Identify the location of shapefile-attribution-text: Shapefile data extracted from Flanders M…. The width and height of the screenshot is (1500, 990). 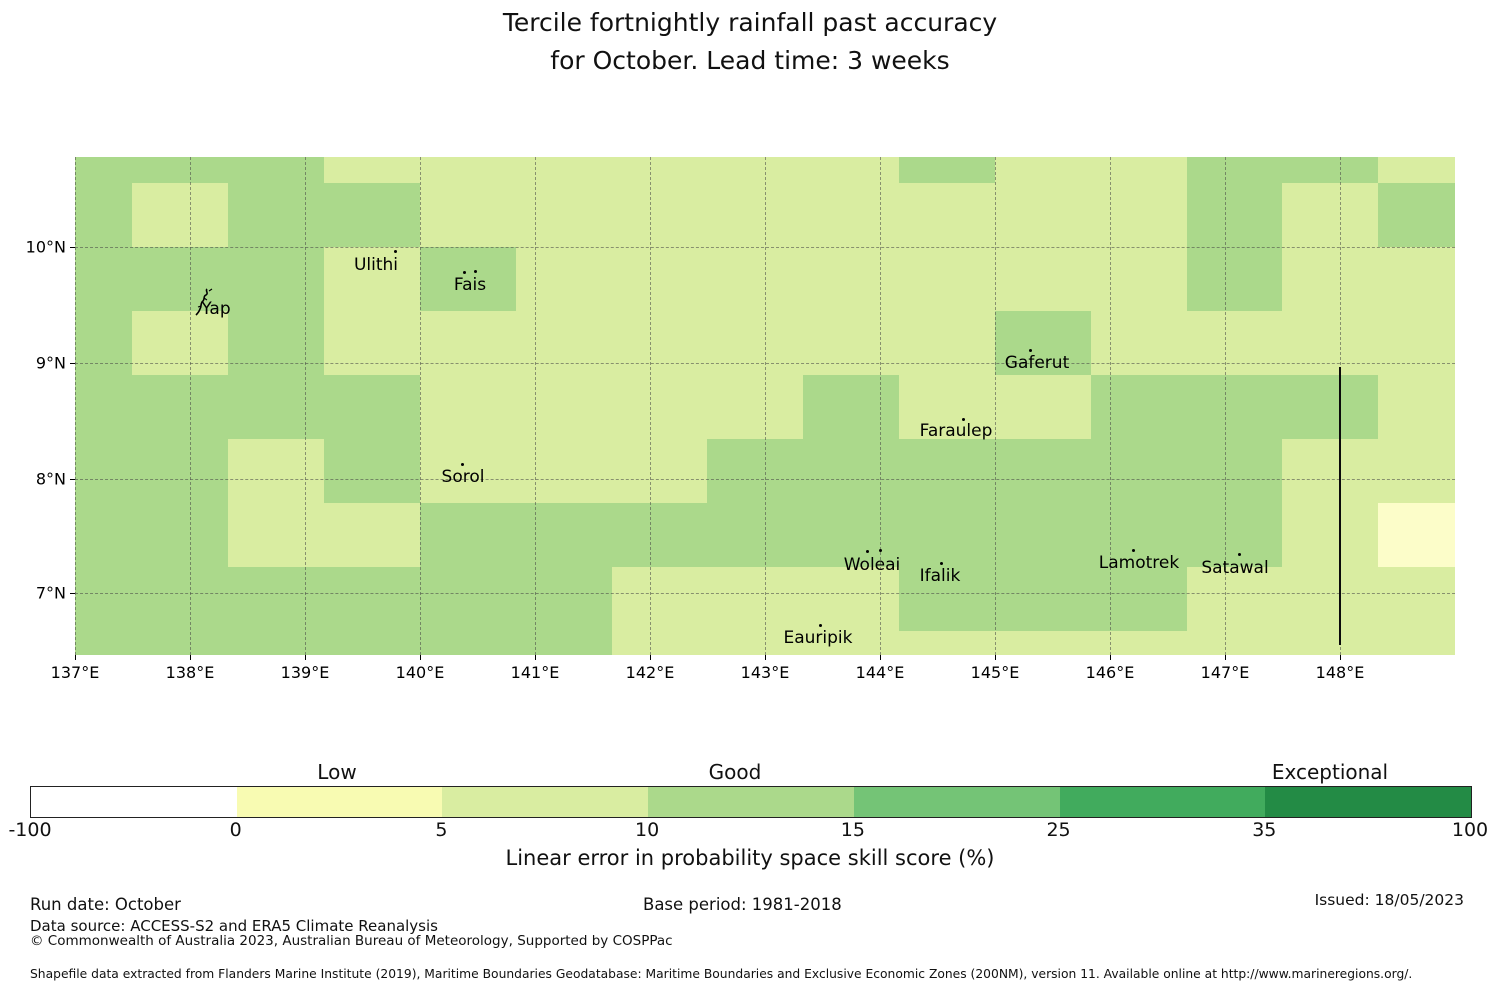
(721, 974).